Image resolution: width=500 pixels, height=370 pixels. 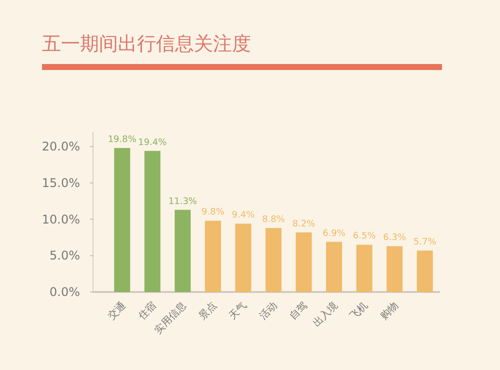 What do you see at coordinates (304, 224) in the screenshot?
I see `data-label: 8.2%` at bounding box center [304, 224].